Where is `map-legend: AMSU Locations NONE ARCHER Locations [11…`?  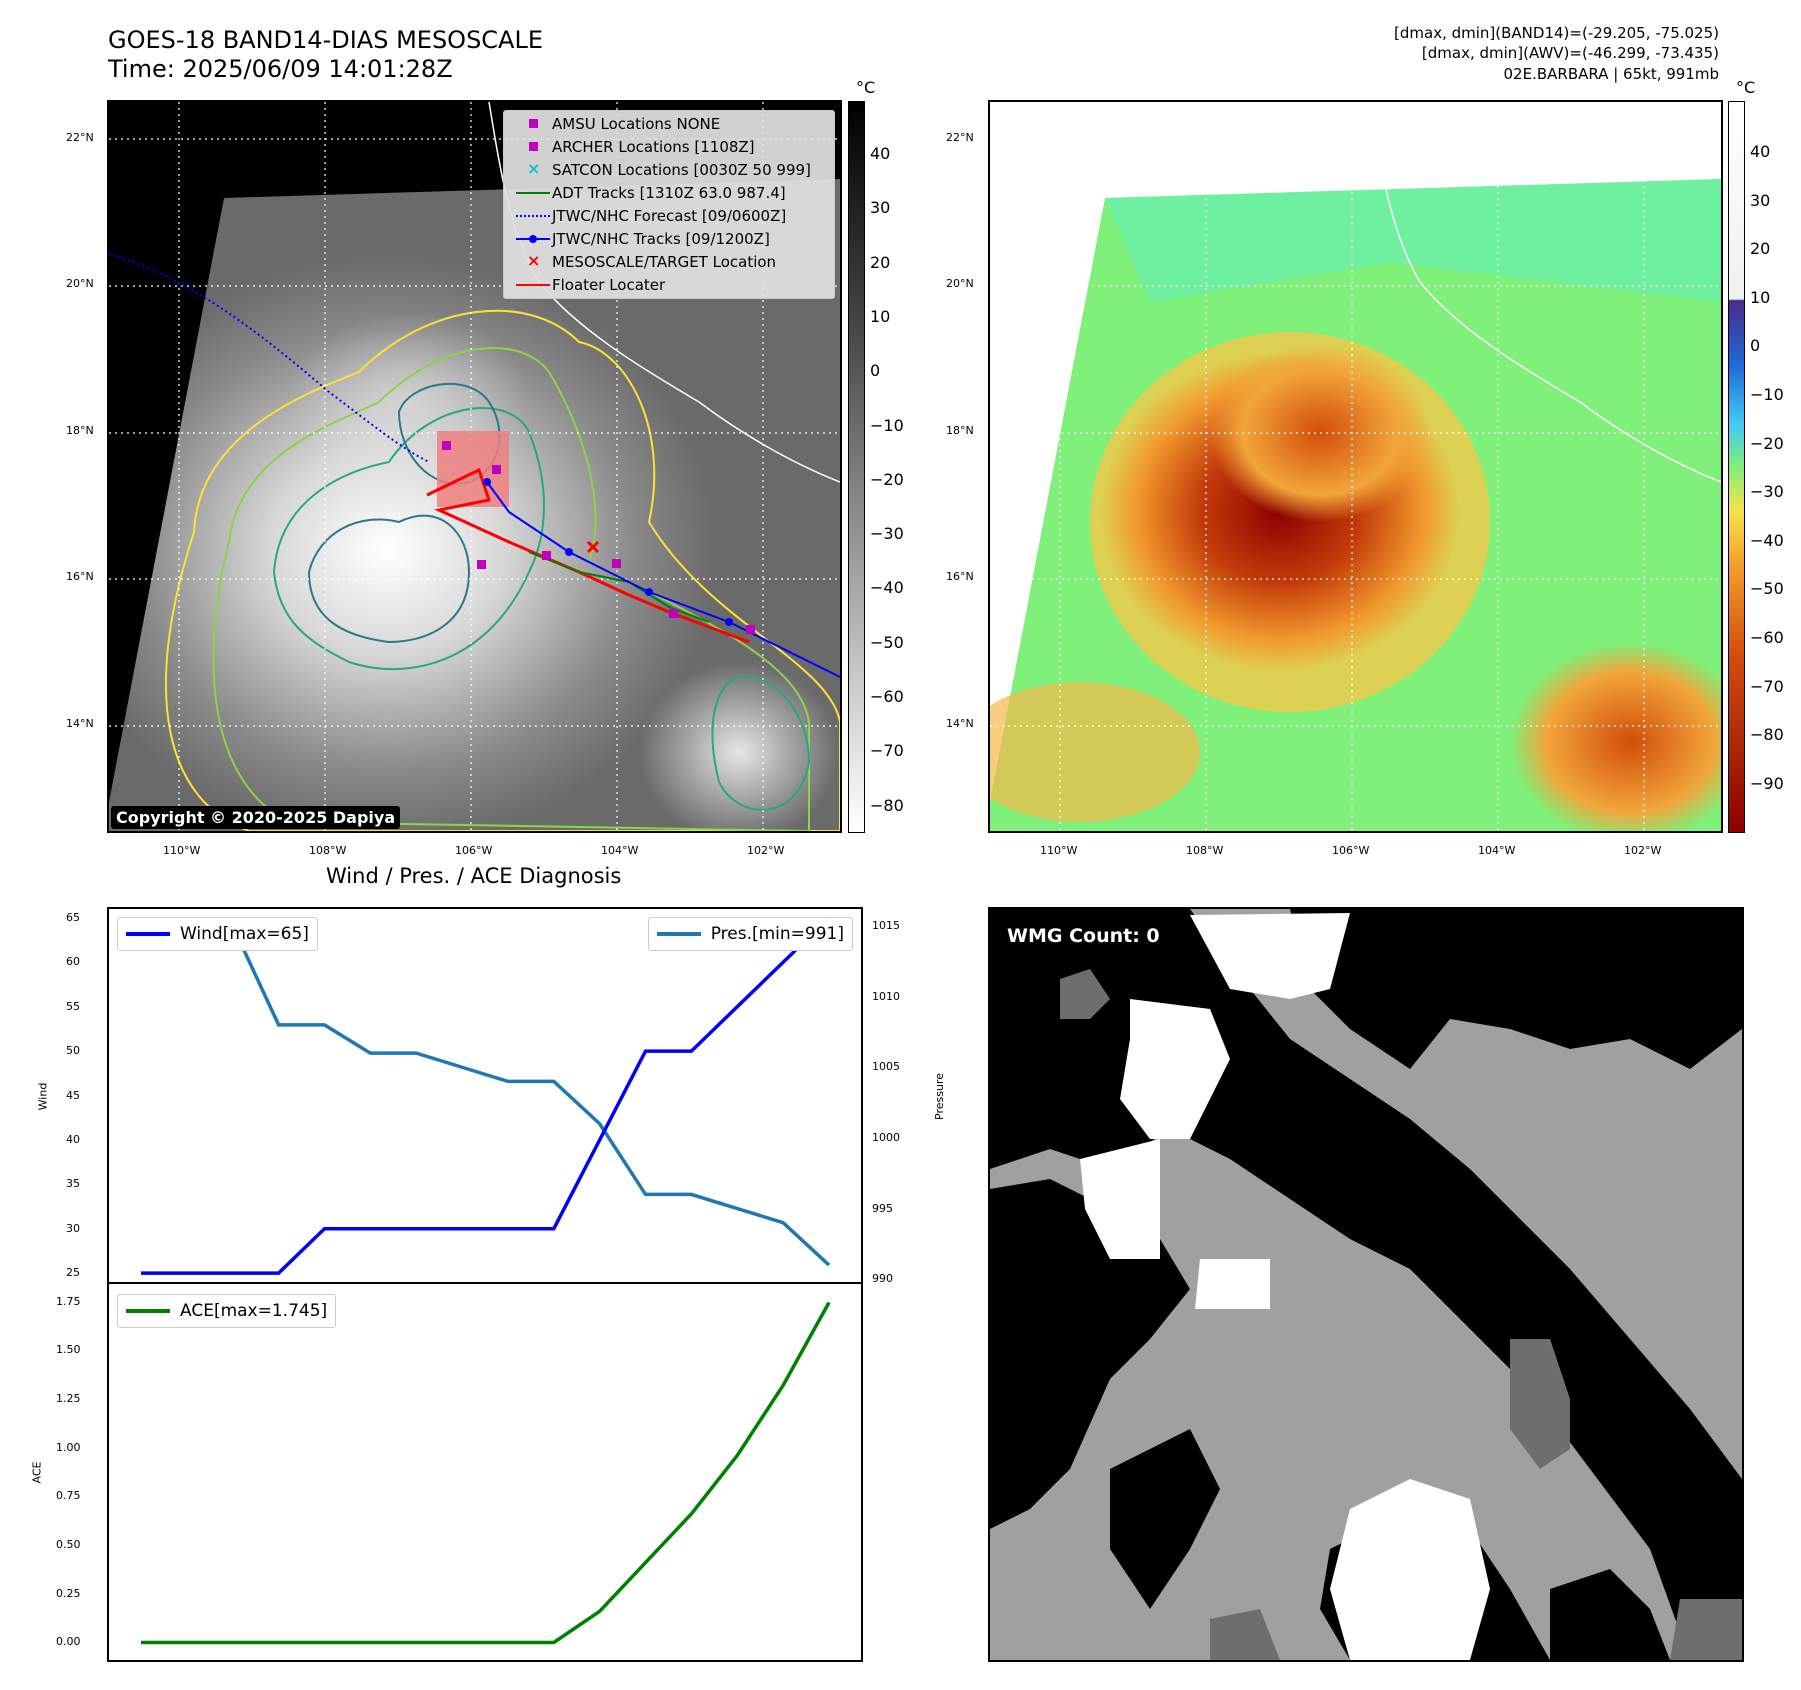
map-legend: AMSU Locations NONE ARCHER Locations [11… is located at coordinates (669, 204).